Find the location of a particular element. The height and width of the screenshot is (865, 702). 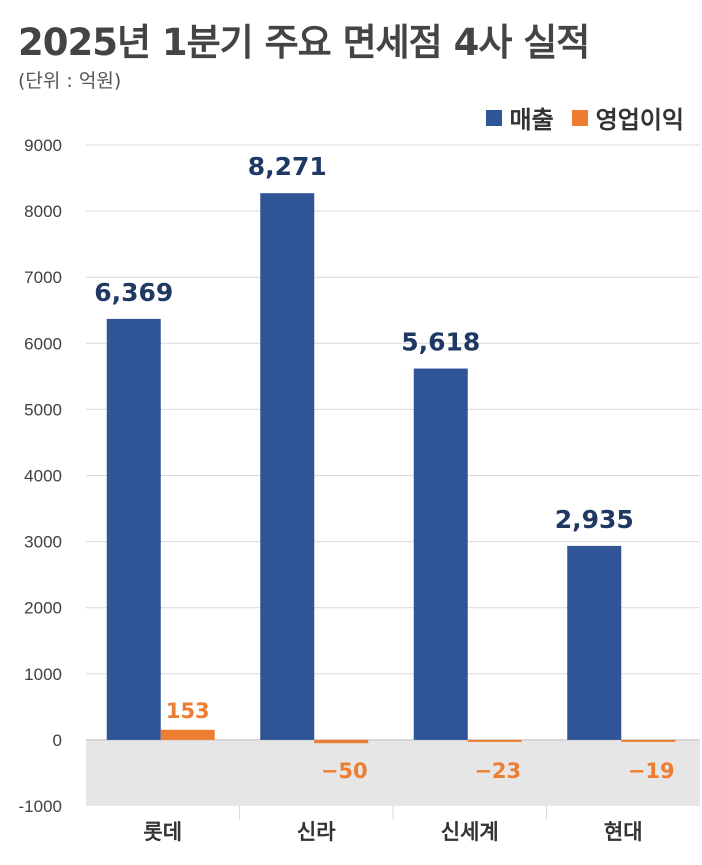

y-tick-label: 6000 is located at coordinates (43, 343).